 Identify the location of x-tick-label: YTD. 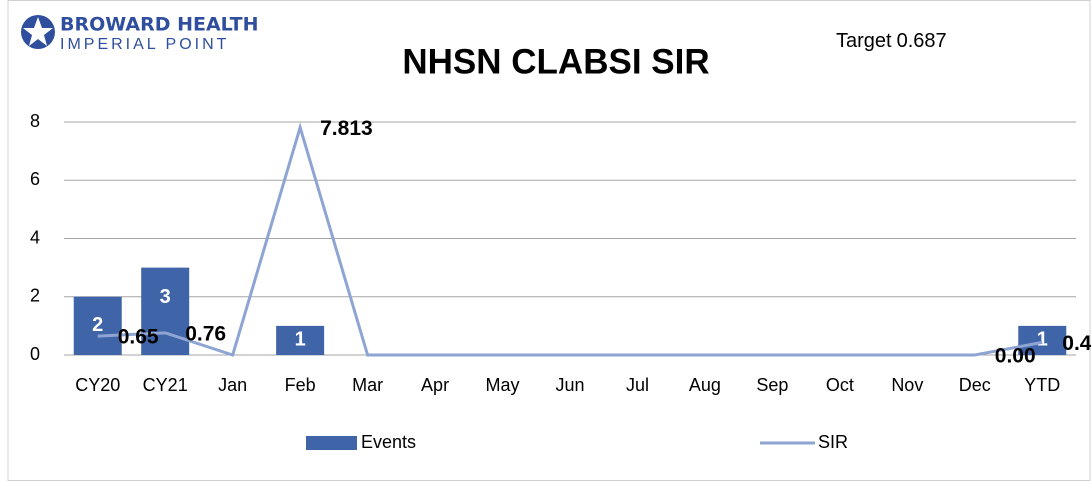
(1042, 385).